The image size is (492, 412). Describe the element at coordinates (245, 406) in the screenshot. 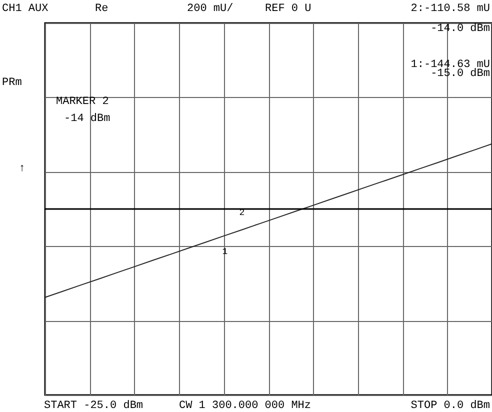

I see `text: CW 1 300.000 000 MHz` at that location.